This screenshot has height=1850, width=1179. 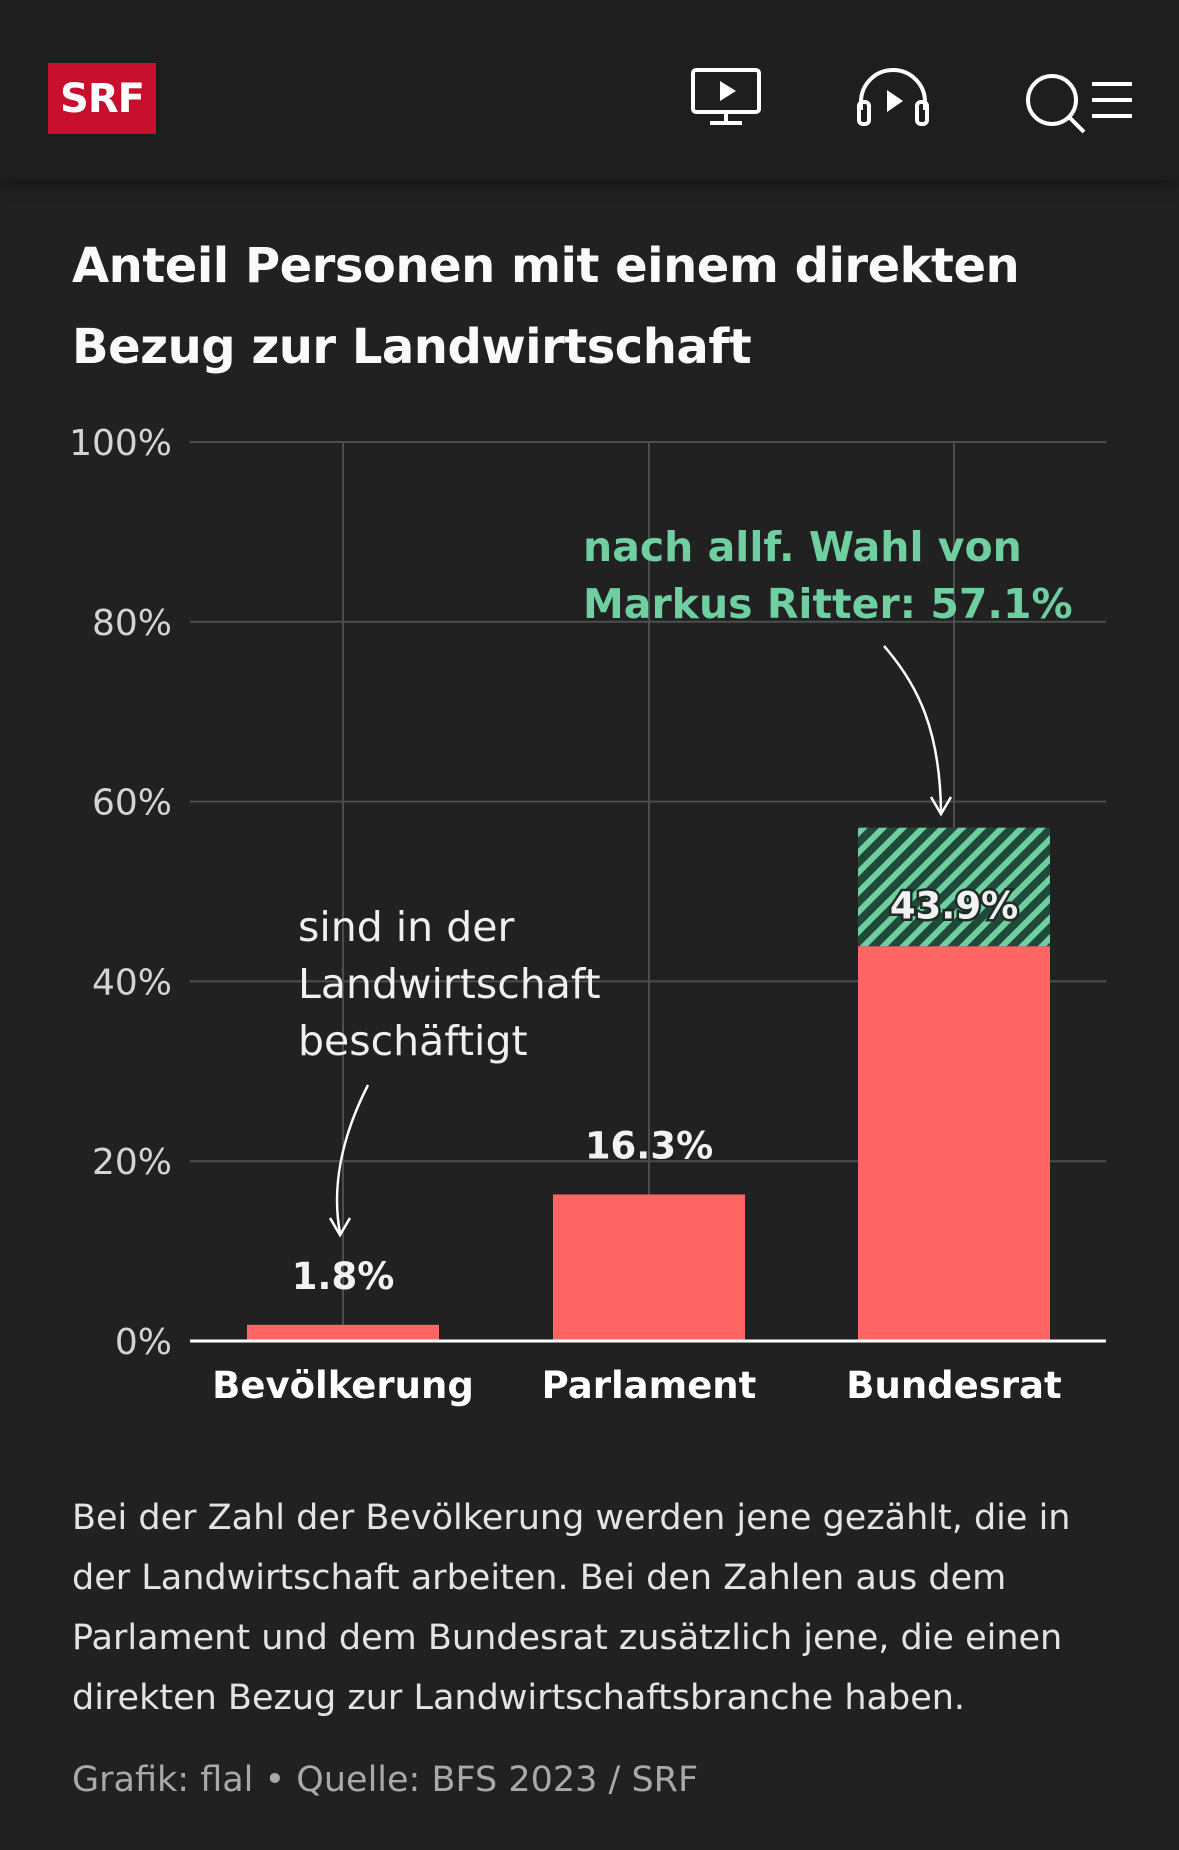 What do you see at coordinates (953, 1385) in the screenshot?
I see `x-tick-label: Bundesrat` at bounding box center [953, 1385].